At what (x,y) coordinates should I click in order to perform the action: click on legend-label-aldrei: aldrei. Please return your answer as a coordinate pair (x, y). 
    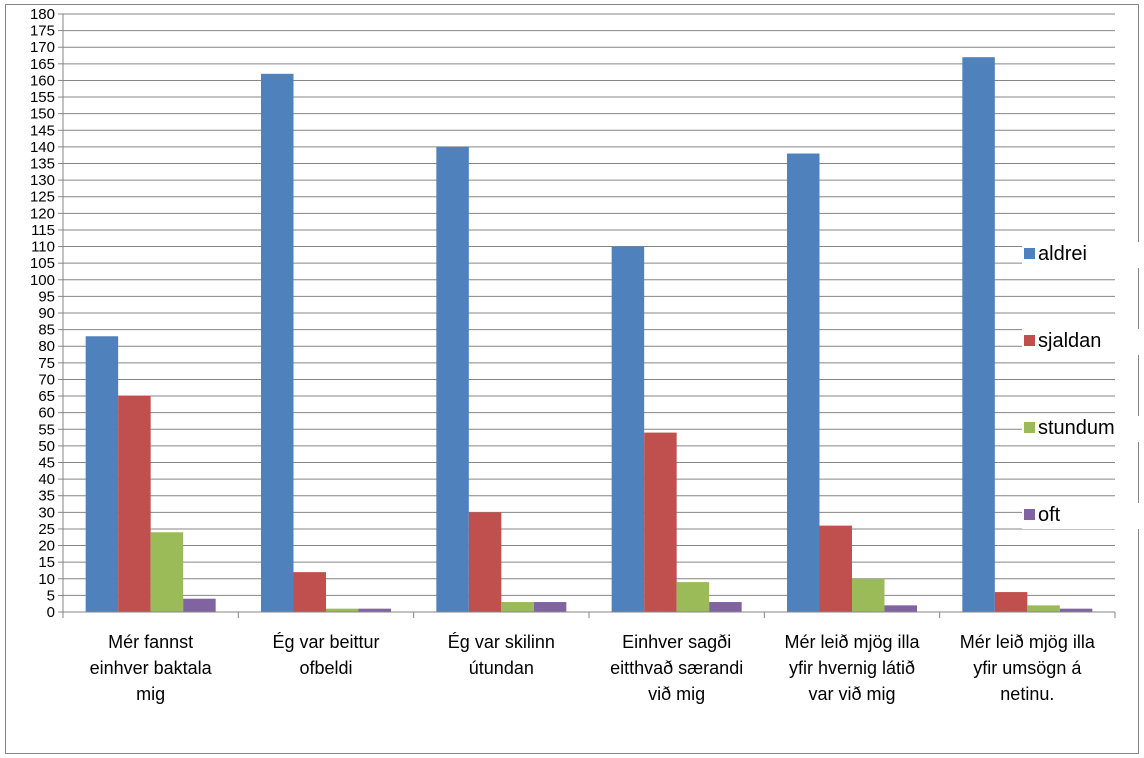
    Looking at the image, I should click on (1062, 254).